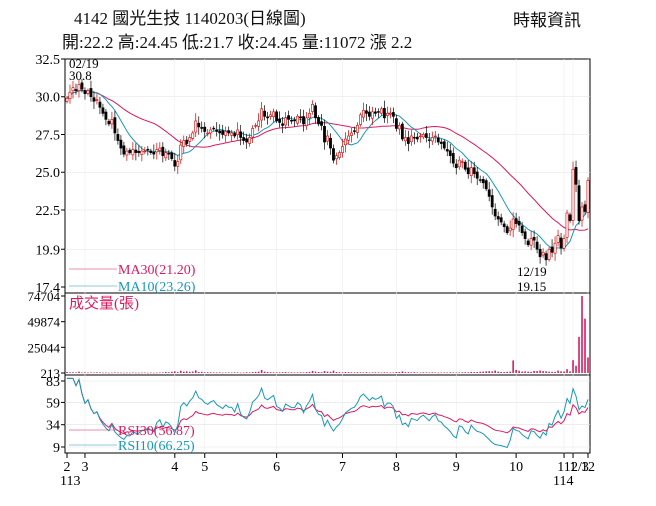 This screenshot has height=506, width=656. I want to click on x-month-label: 9, so click(456, 467).